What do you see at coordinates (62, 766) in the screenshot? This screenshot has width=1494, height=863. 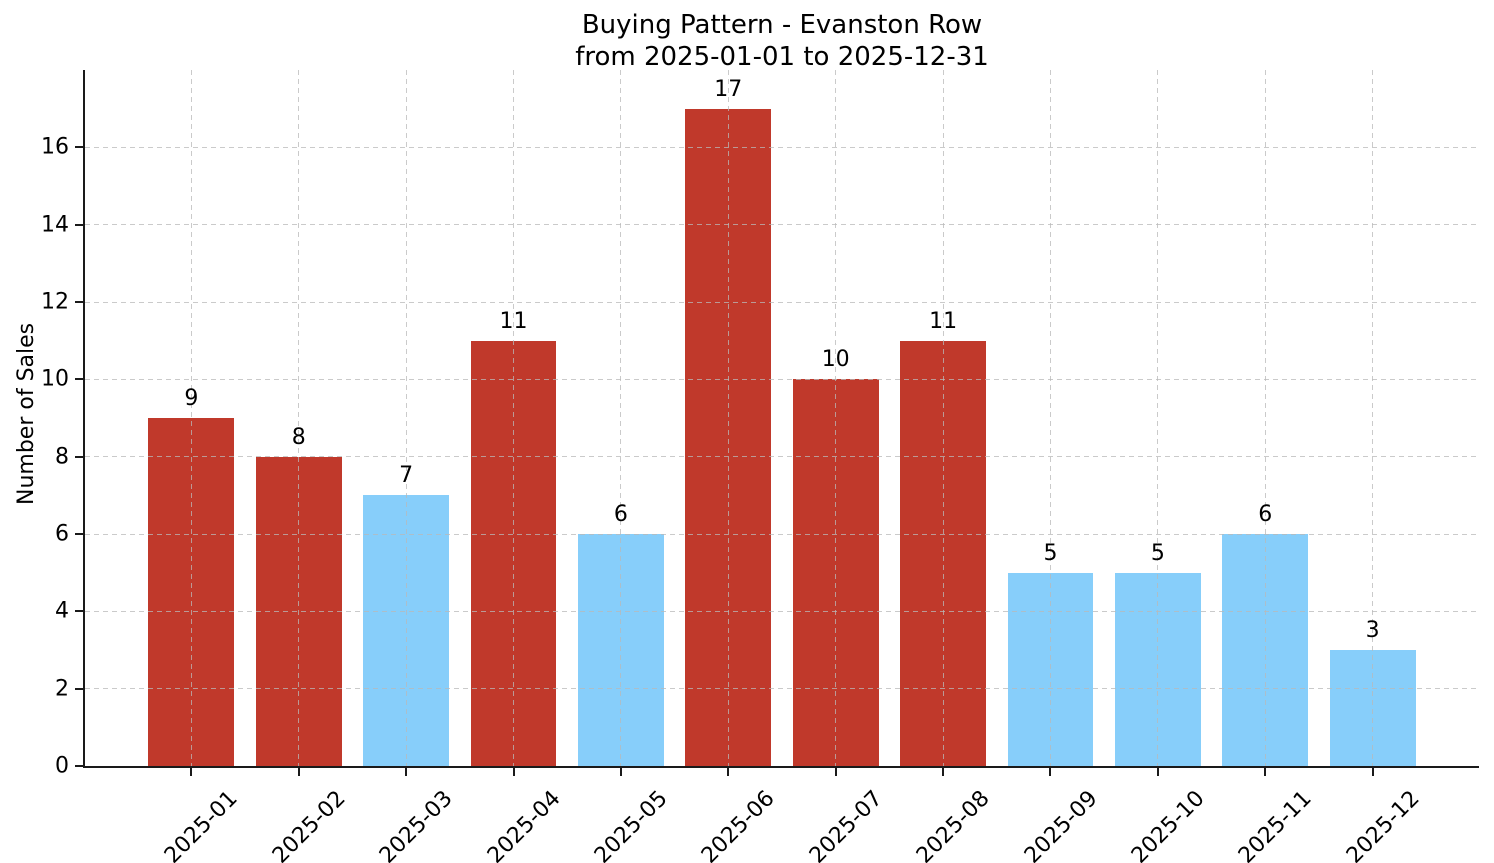 I see `y-tick-label: 0` at bounding box center [62, 766].